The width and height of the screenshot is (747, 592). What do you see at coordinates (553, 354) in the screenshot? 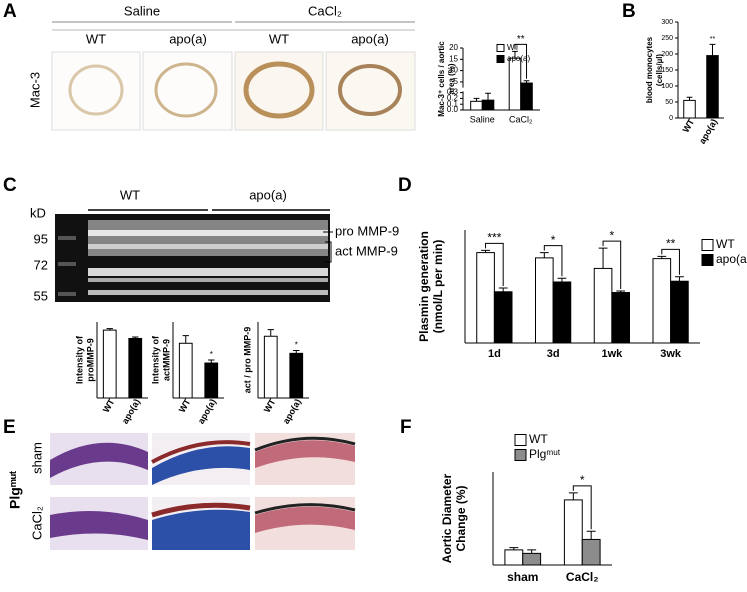
I see `x-tick-label: 3d` at bounding box center [553, 354].